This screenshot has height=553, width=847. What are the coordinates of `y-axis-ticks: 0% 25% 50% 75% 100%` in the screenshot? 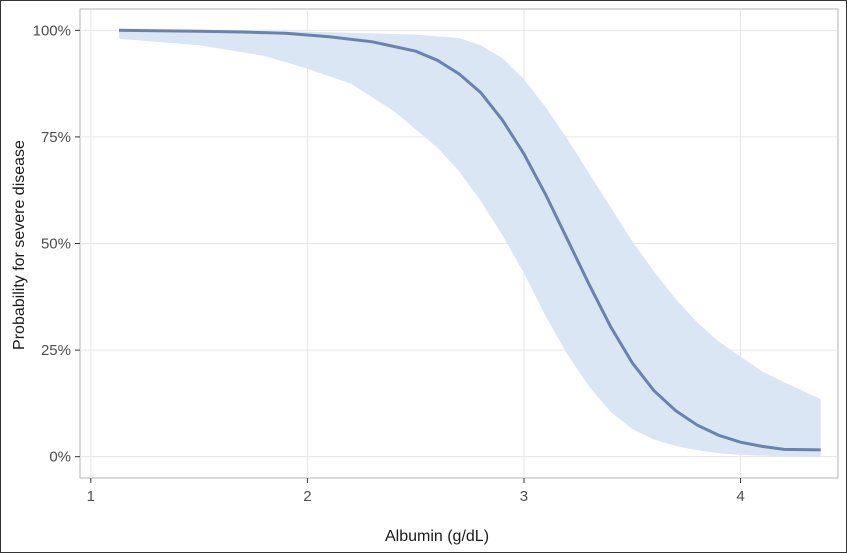 It's located at (56, 244).